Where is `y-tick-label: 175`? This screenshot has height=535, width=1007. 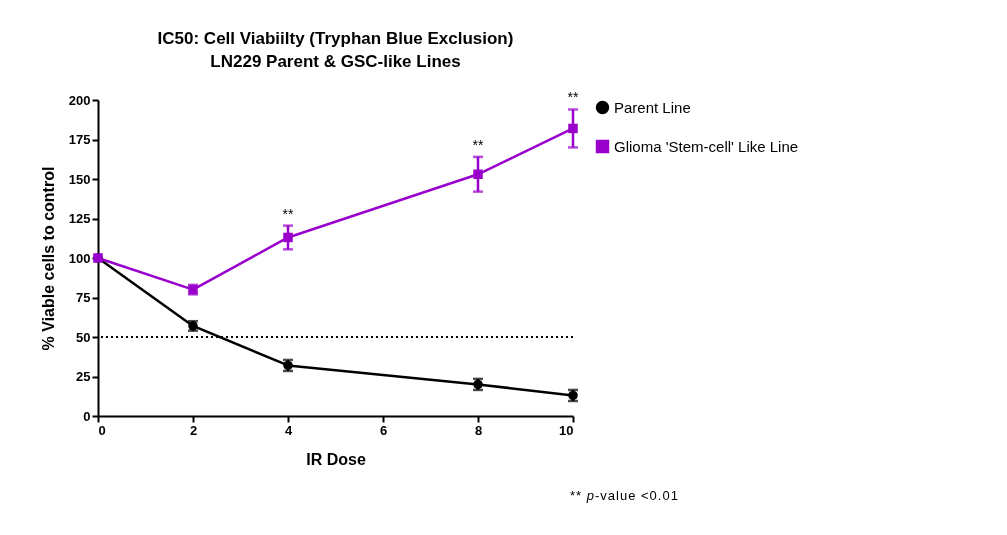 y-tick-label: 175 is located at coordinates (79, 139).